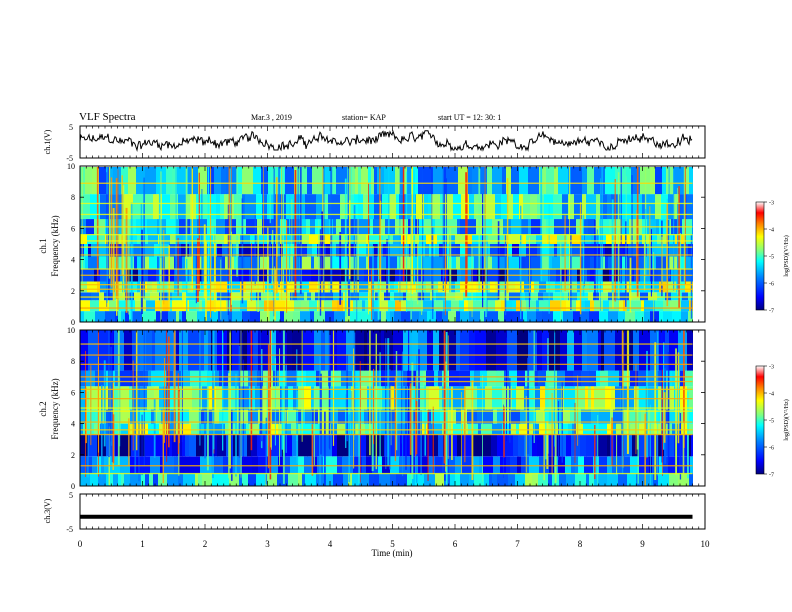 The width and height of the screenshot is (792, 612). Describe the element at coordinates (470, 117) in the screenshot. I see `start-time-label: start UT = 12: 30: 1` at that location.